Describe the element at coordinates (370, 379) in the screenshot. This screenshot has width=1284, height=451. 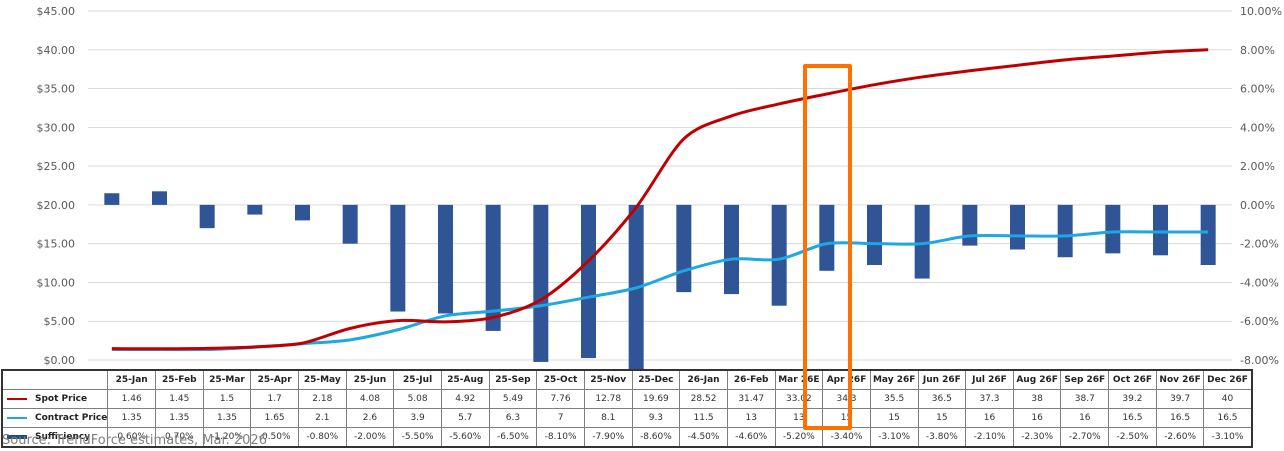
I see `category-header: 25-Jun` at that location.